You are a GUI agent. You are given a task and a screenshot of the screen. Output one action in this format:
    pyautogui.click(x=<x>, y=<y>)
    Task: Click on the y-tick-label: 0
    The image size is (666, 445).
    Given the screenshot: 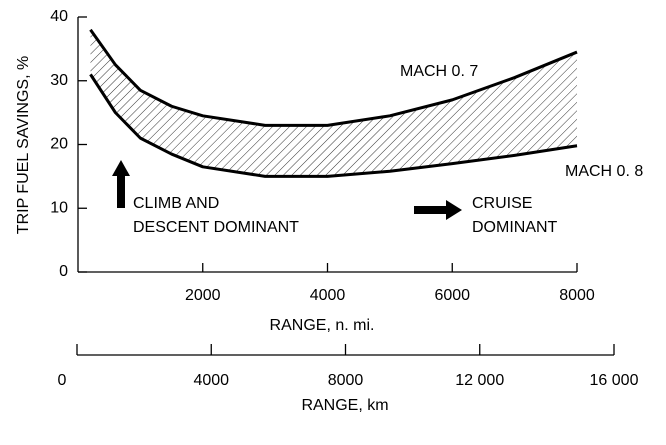 What is the action you would take?
    pyautogui.click(x=63, y=271)
    